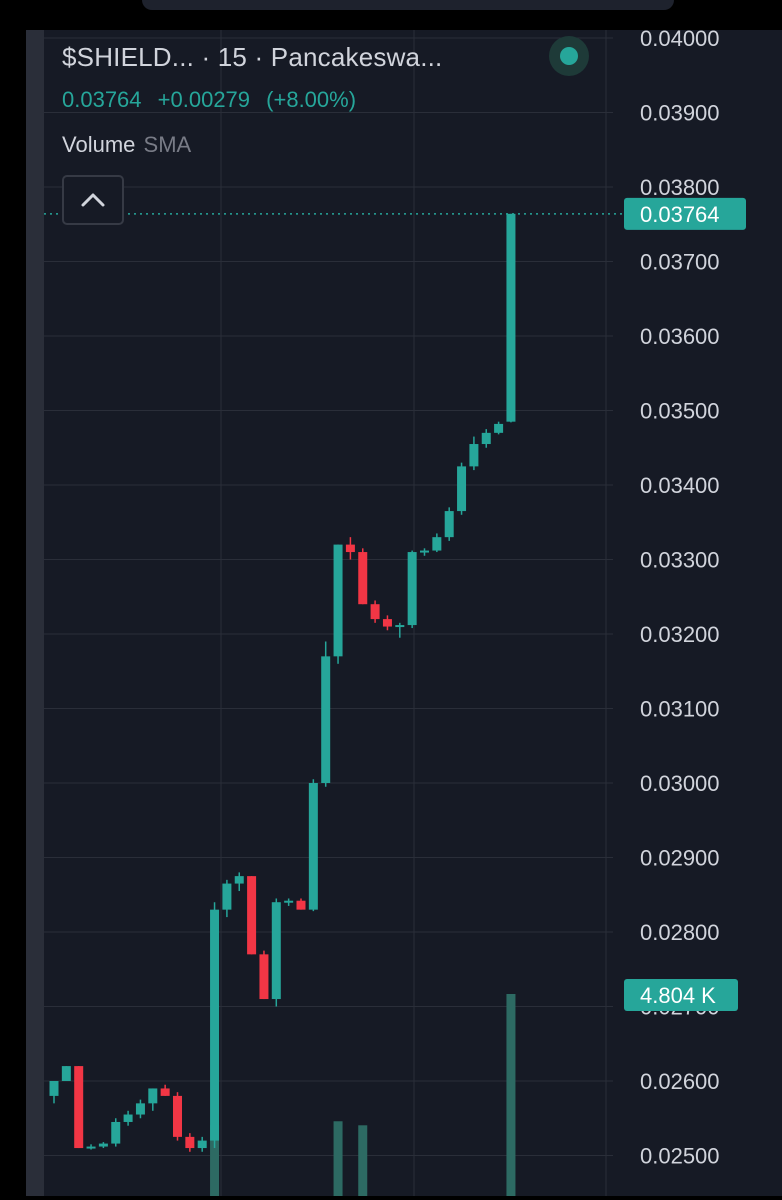 Image resolution: width=782 pixels, height=1200 pixels. I want to click on price-axis-label: 0.03100, so click(680, 709).